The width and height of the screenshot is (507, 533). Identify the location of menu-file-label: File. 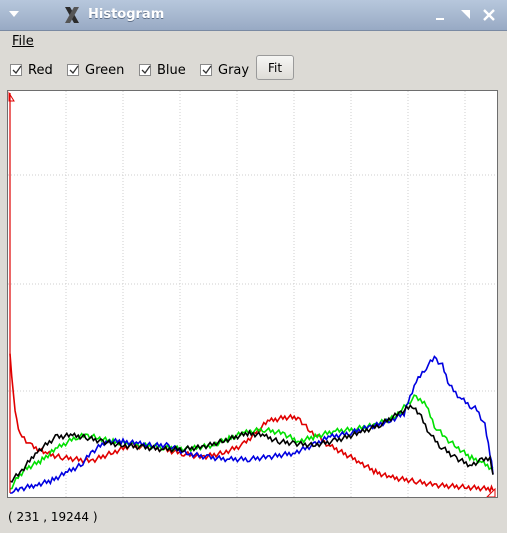
(23, 41).